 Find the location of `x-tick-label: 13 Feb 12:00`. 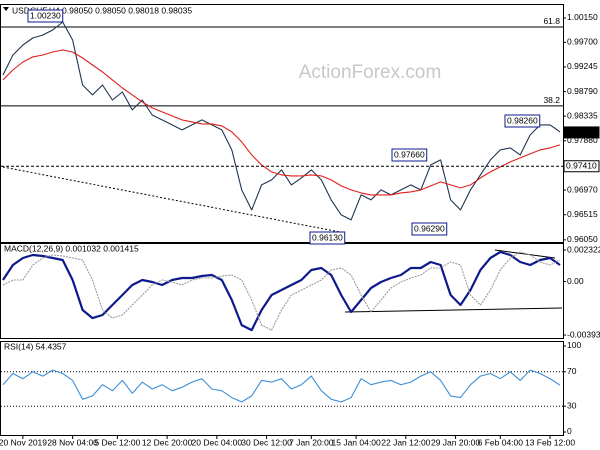

x-tick-label: 13 Feb 12:00 is located at coordinates (550, 442).